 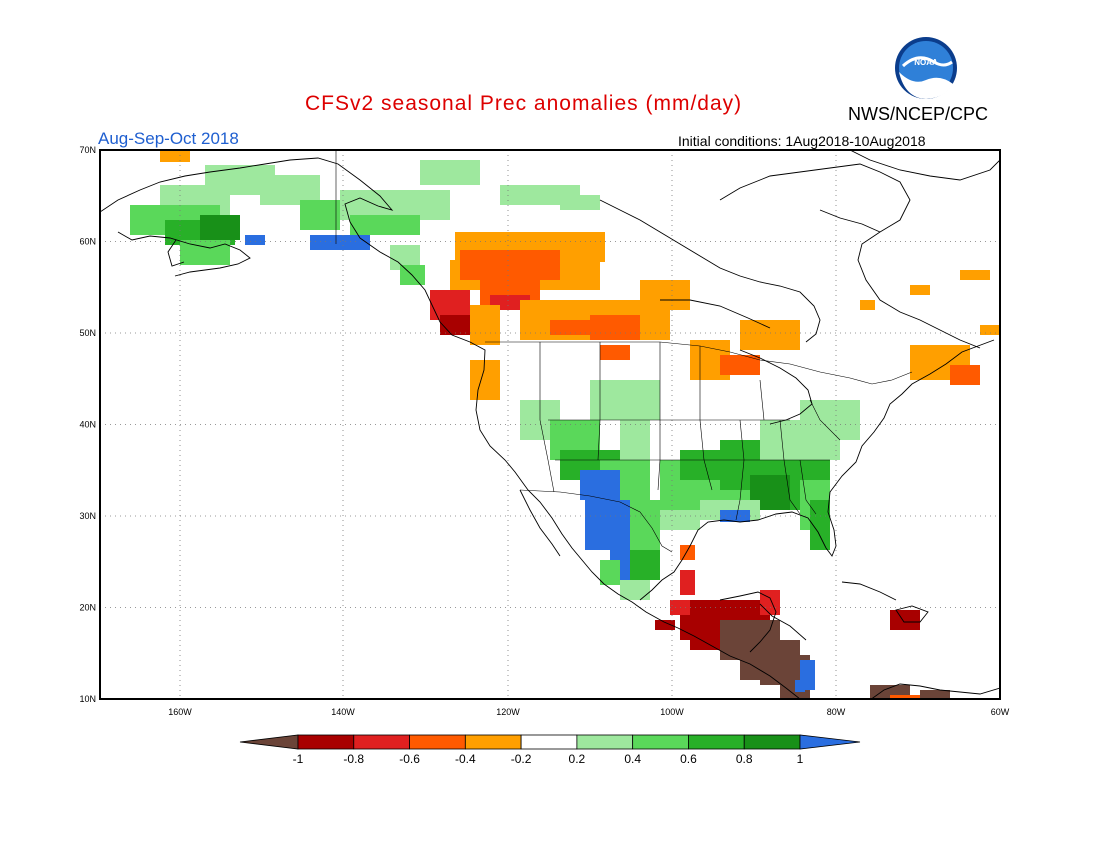 I want to click on lon-label: 80W, so click(x=836, y=712).